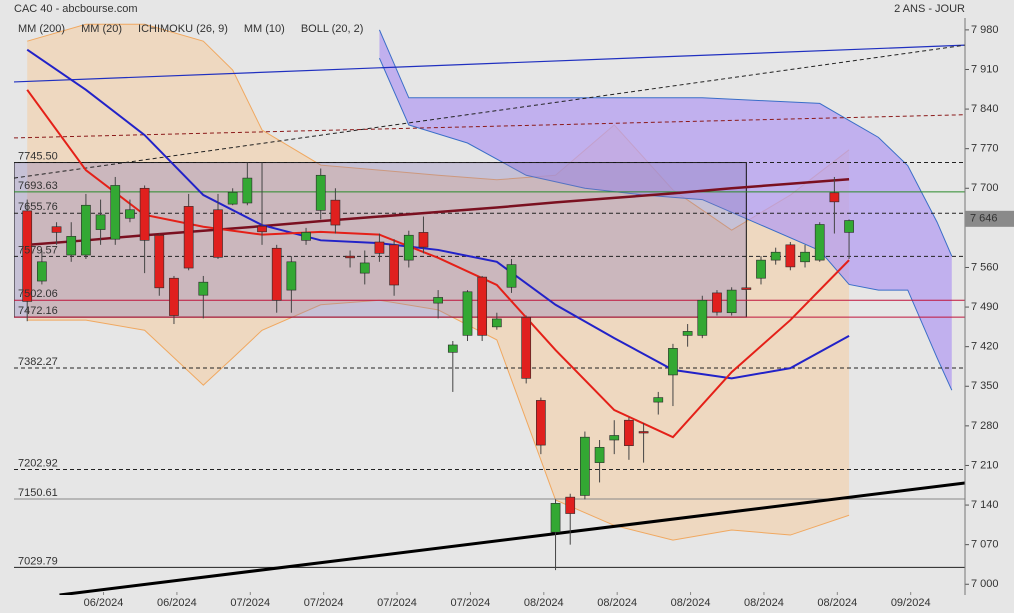  Describe the element at coordinates (985, 30) in the screenshot. I see `y-tick-label: 7 980` at that location.